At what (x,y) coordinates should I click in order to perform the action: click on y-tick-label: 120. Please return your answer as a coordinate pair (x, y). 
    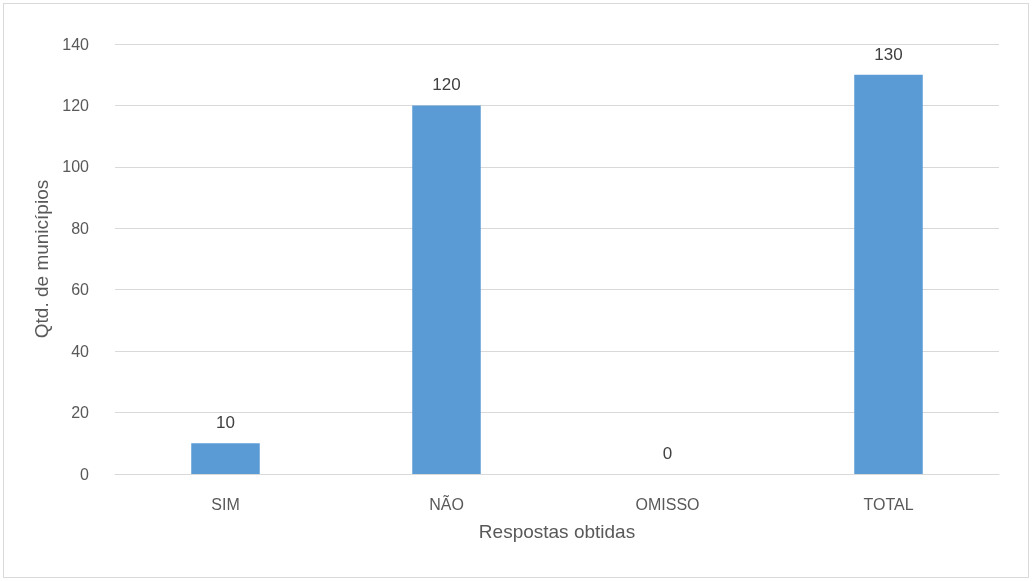
    Looking at the image, I should click on (76, 105).